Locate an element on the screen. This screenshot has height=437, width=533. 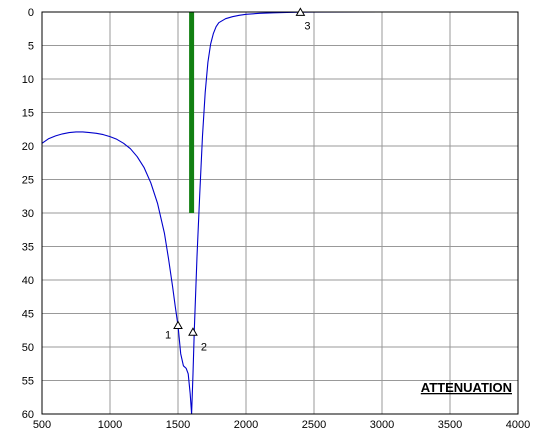
x-tick-label: 500 is located at coordinates (42, 425).